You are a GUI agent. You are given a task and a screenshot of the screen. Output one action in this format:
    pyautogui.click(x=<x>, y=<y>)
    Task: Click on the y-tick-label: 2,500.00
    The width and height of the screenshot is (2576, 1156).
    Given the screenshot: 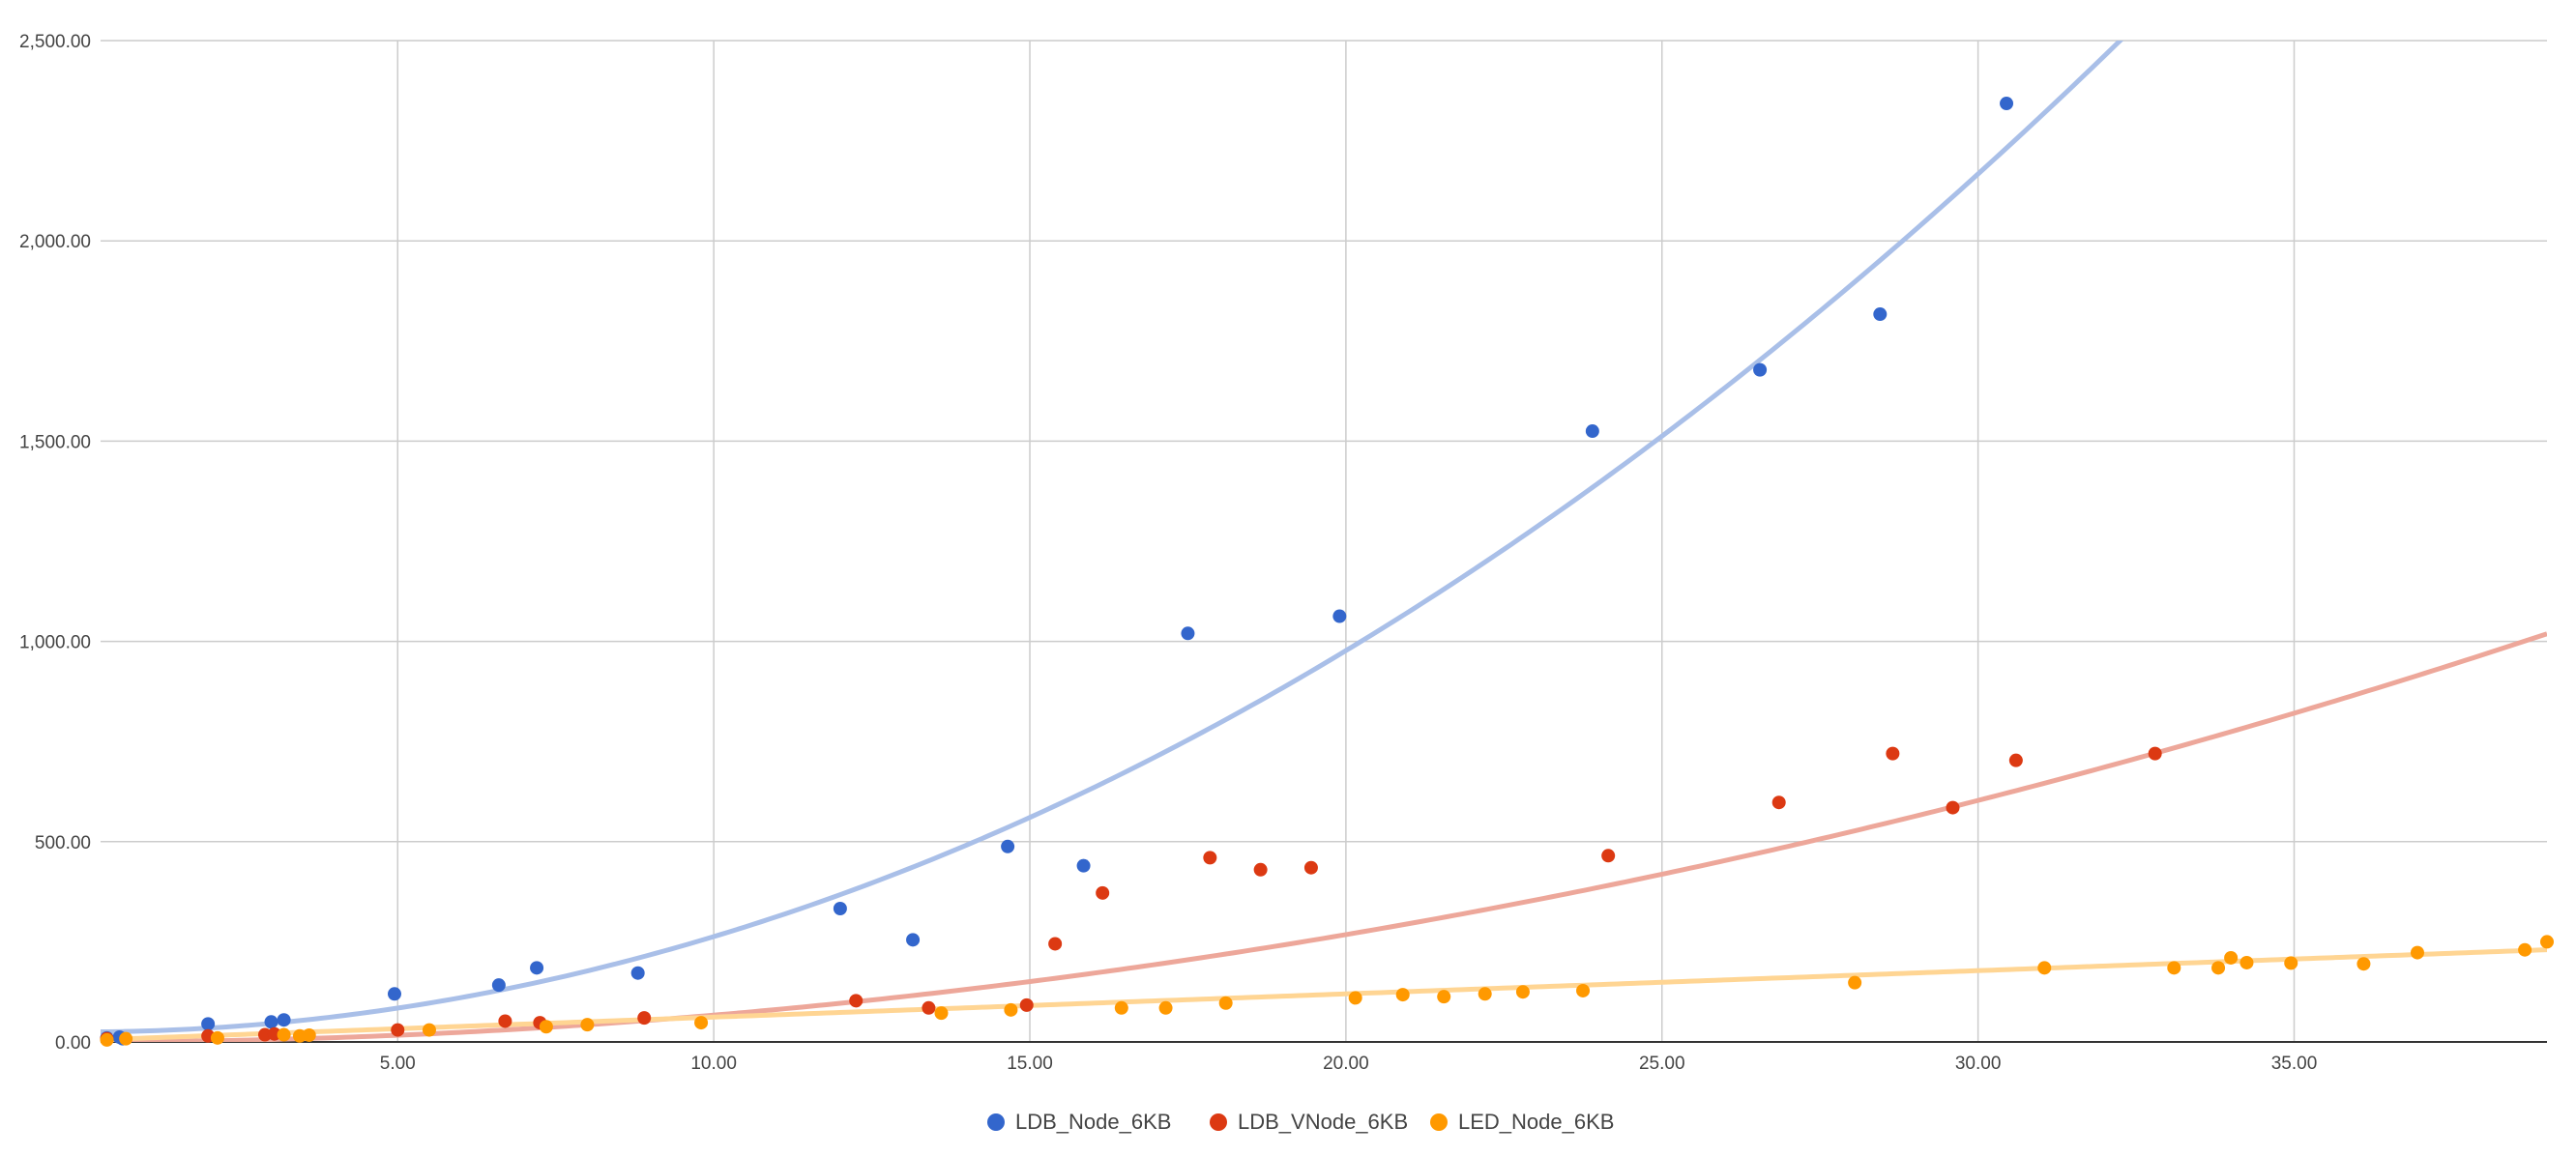 What is the action you would take?
    pyautogui.click(x=55, y=42)
    